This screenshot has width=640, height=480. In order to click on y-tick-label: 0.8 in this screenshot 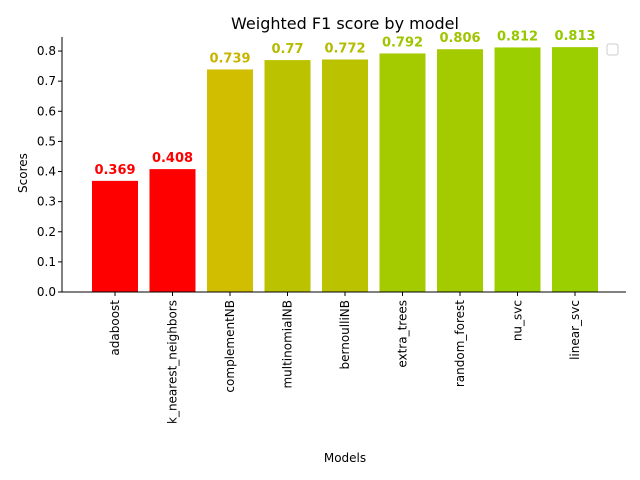, I will do `click(46, 51)`.